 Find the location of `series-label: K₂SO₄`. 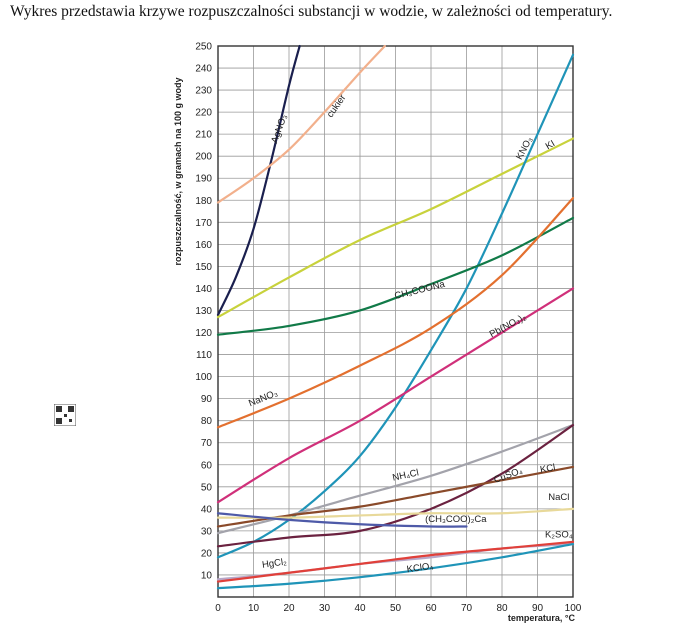

series-label: K₂SO₄ is located at coordinates (559, 534).